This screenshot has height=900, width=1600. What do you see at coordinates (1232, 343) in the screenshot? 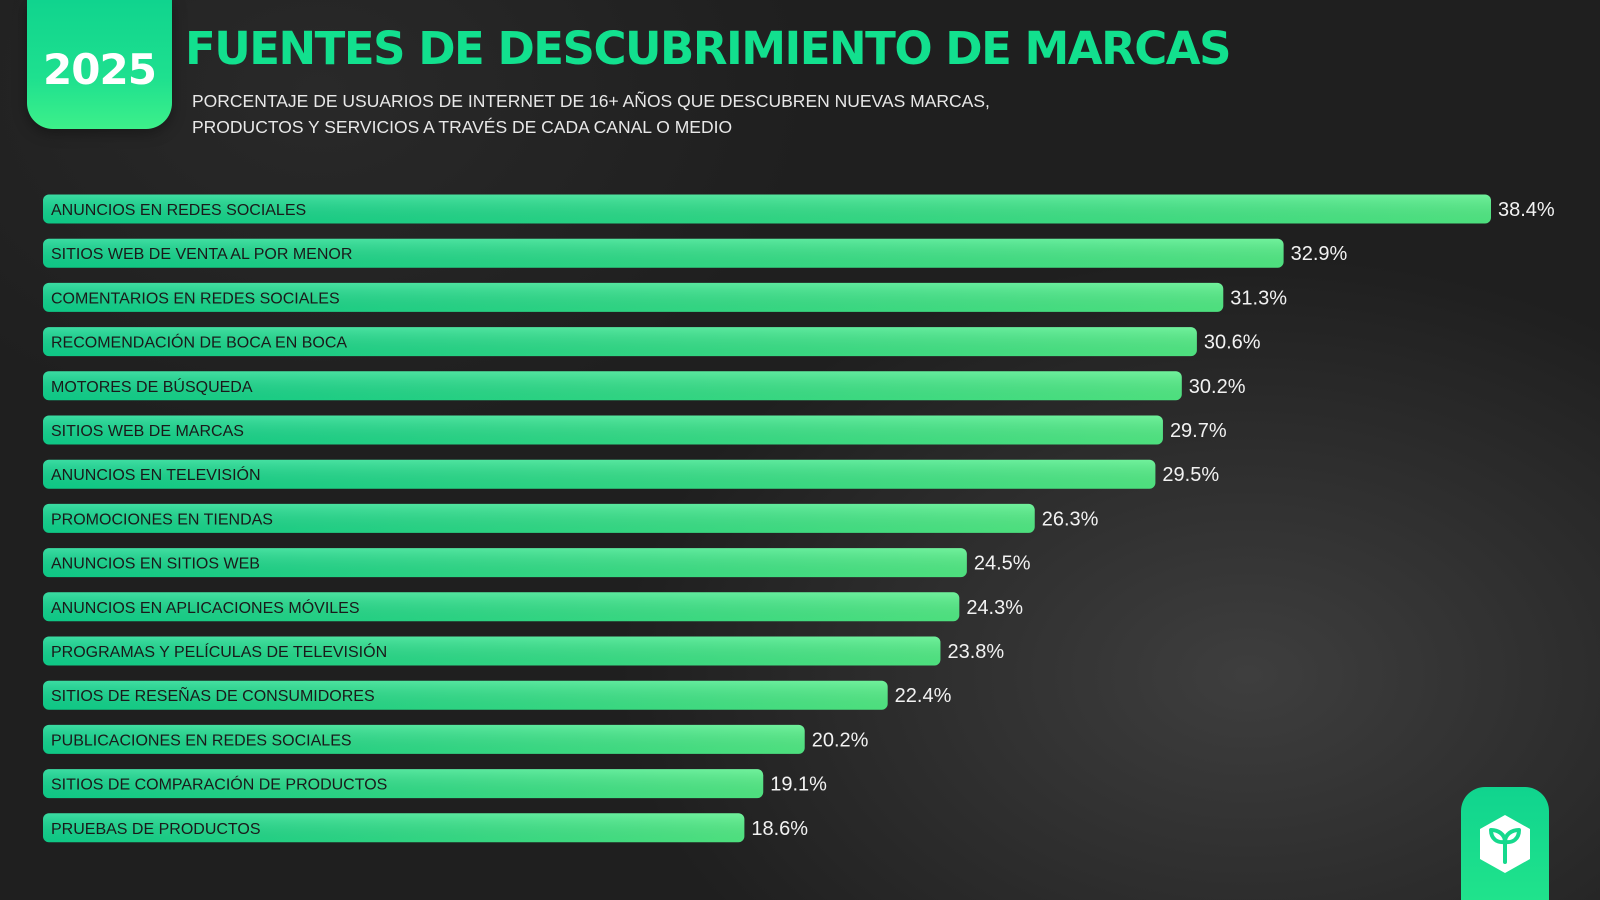
I see `value-label-3: 30.6%` at bounding box center [1232, 343].